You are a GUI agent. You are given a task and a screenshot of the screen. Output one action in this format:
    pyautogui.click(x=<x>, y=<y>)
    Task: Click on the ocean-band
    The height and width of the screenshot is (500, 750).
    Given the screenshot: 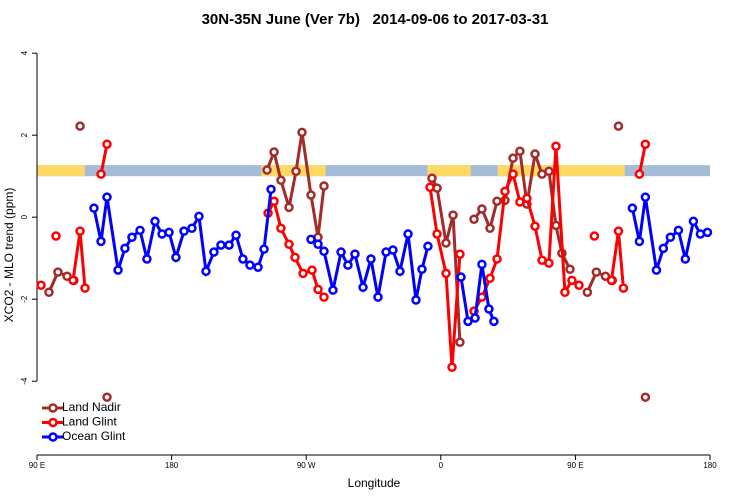 What is the action you would take?
    pyautogui.click(x=373, y=171)
    